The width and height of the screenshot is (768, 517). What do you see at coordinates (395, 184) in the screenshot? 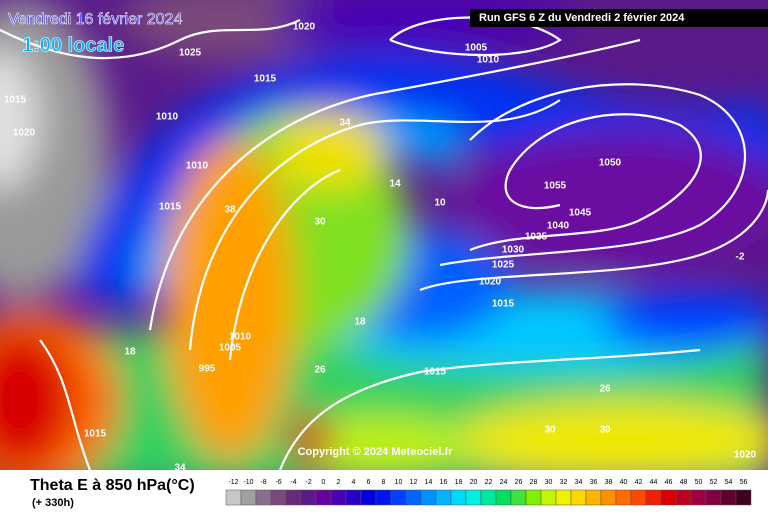
I see `contour-label: 14` at bounding box center [395, 184].